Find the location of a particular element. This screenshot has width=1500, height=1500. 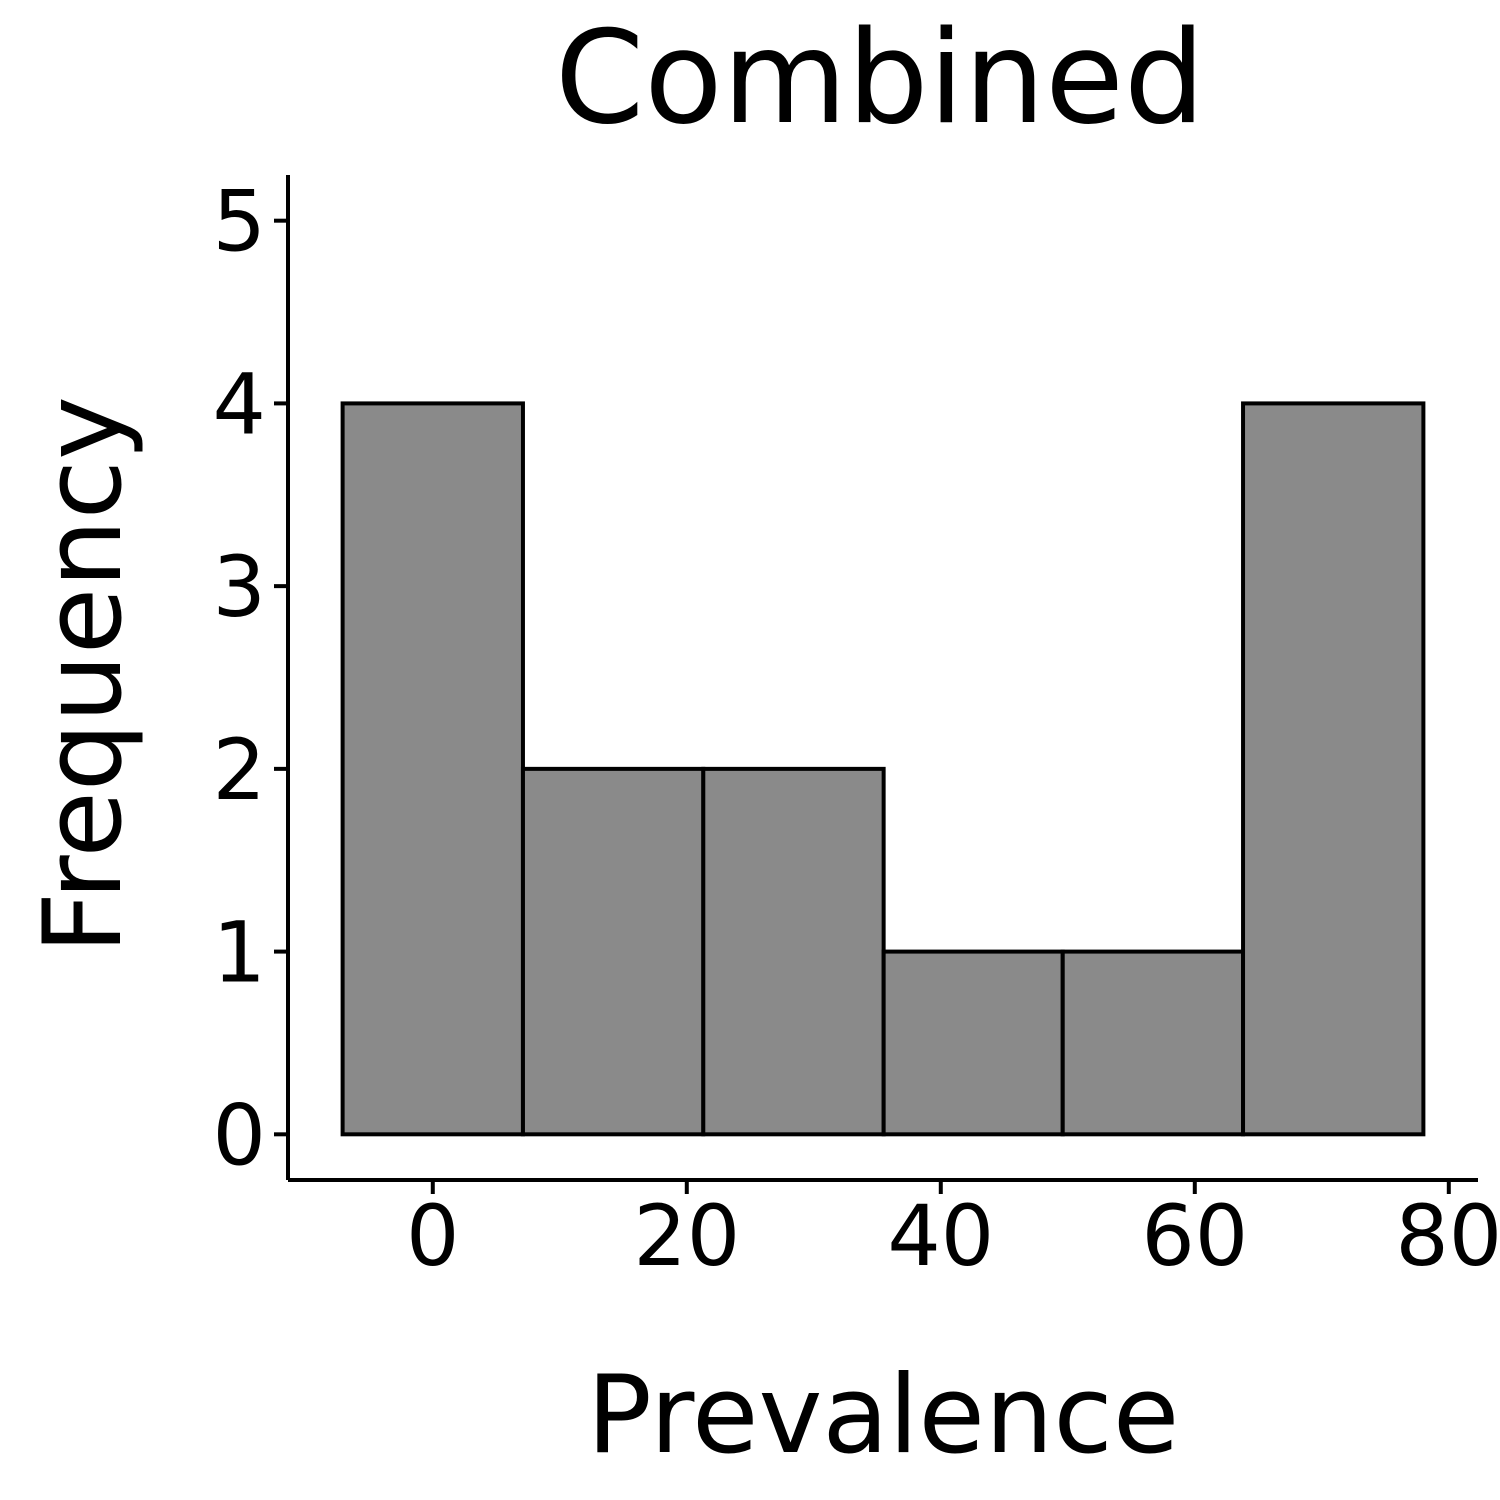

y-tick-label: 4 is located at coordinates (239, 404).